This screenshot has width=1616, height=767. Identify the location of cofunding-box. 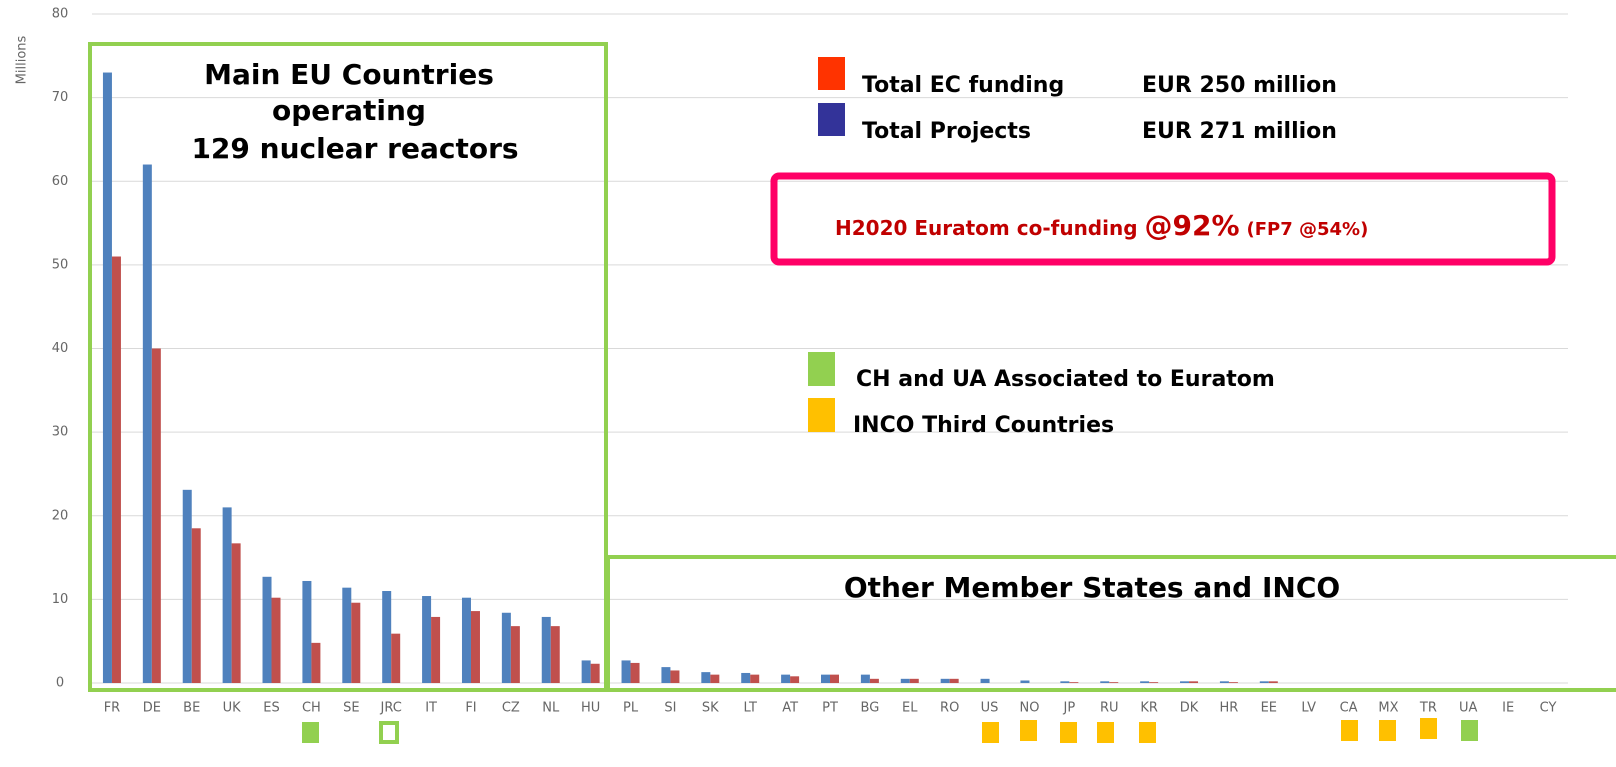
(1163, 219).